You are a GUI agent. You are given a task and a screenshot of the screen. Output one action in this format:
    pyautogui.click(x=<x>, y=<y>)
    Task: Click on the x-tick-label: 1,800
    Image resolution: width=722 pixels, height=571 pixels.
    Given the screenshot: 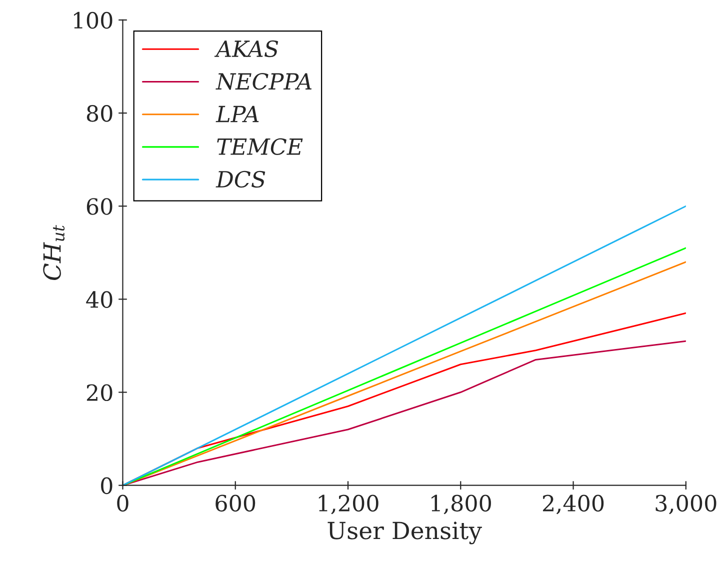 What is the action you would take?
    pyautogui.click(x=461, y=504)
    